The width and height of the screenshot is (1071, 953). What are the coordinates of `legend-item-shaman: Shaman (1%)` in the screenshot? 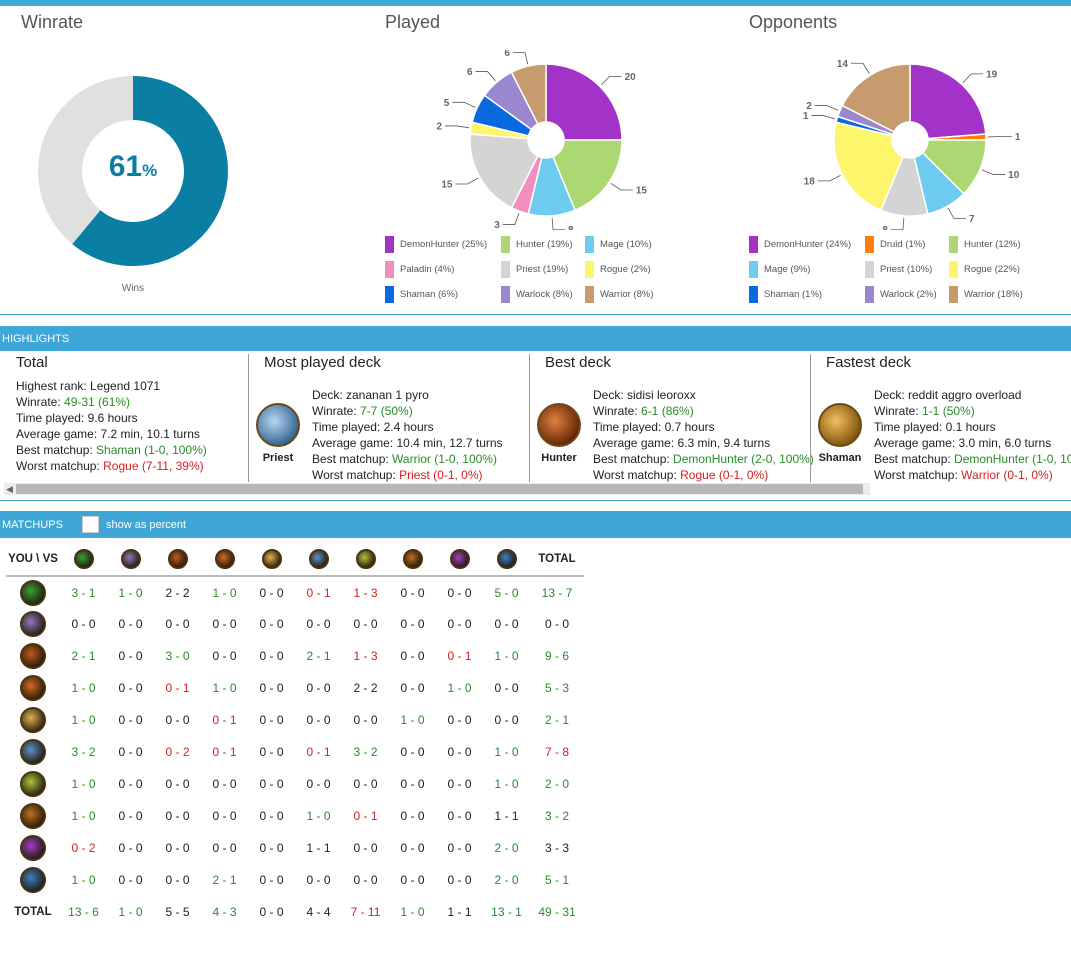 It's located at (785, 294).